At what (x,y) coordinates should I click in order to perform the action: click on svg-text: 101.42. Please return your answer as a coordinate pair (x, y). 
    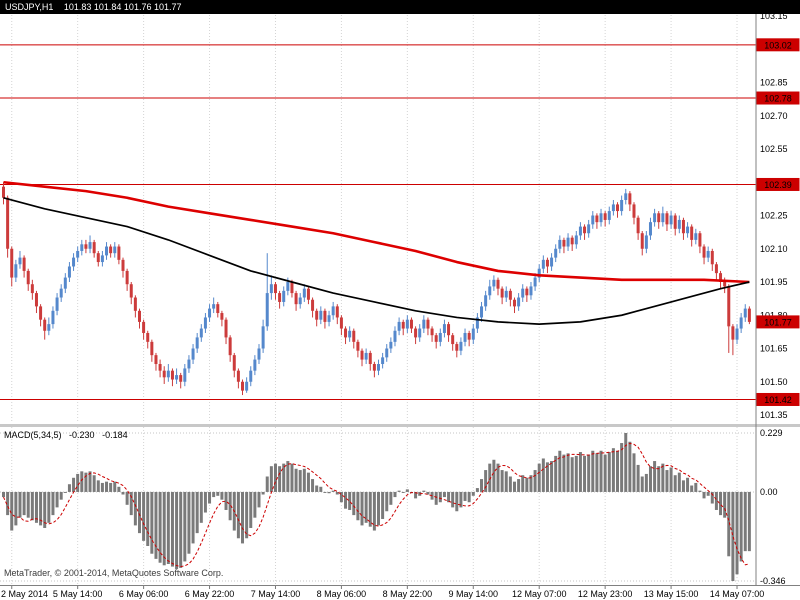
    Looking at the image, I should click on (778, 400).